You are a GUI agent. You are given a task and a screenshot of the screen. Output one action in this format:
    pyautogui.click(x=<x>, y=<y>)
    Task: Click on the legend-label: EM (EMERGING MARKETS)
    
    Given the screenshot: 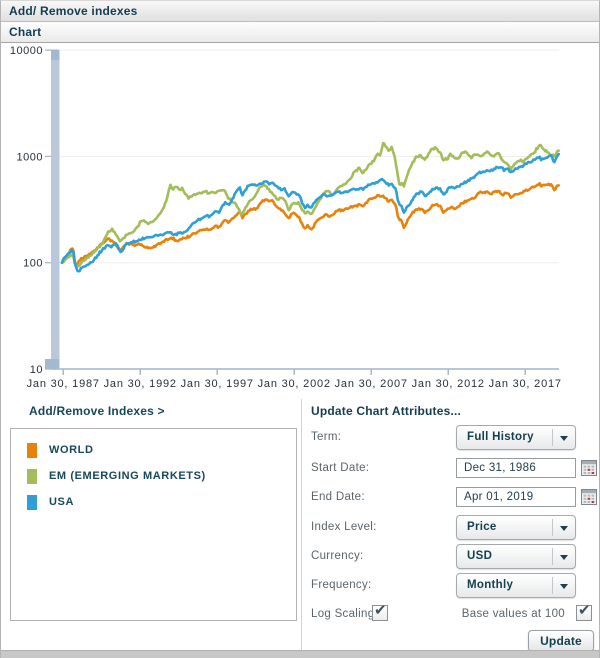 What is the action you would take?
    pyautogui.click(x=127, y=476)
    